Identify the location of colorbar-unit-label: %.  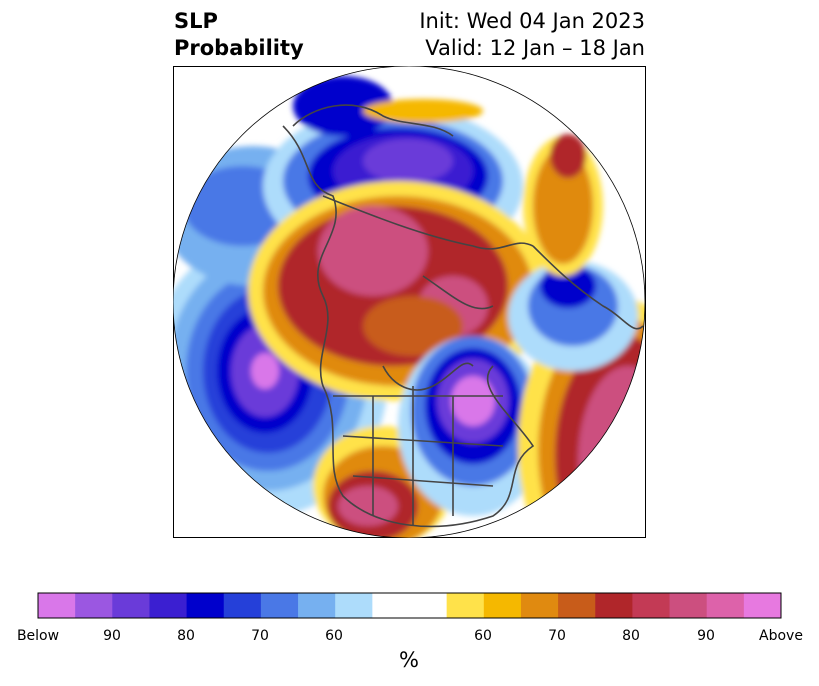
(409, 660).